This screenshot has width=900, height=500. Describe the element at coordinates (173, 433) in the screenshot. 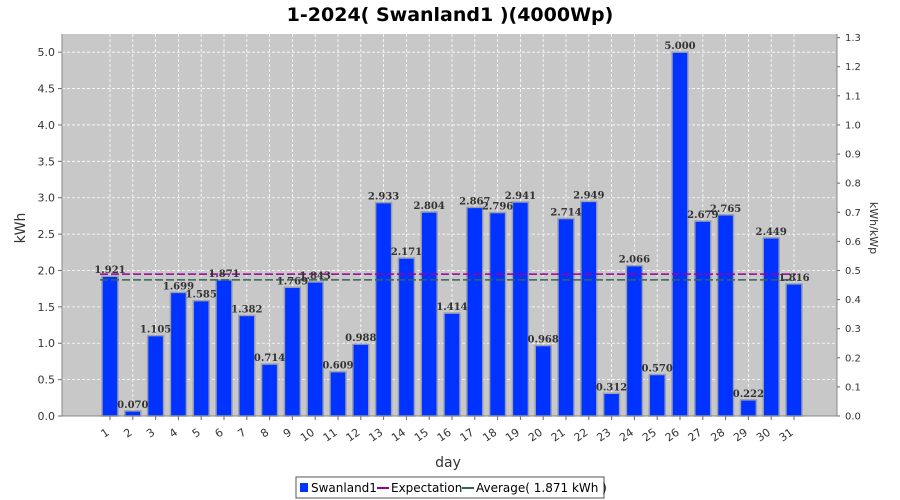

I see `x-tick-label: 4` at that location.